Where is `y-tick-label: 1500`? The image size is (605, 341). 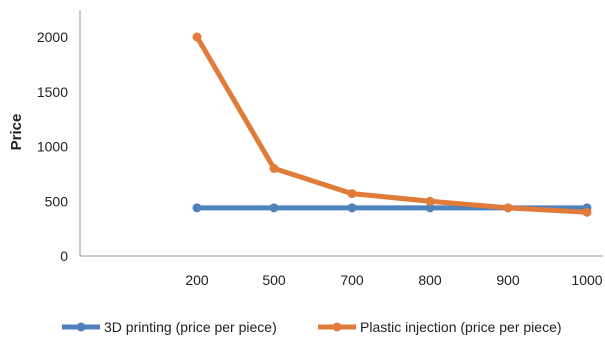 y-tick-label: 1500 is located at coordinates (52, 92).